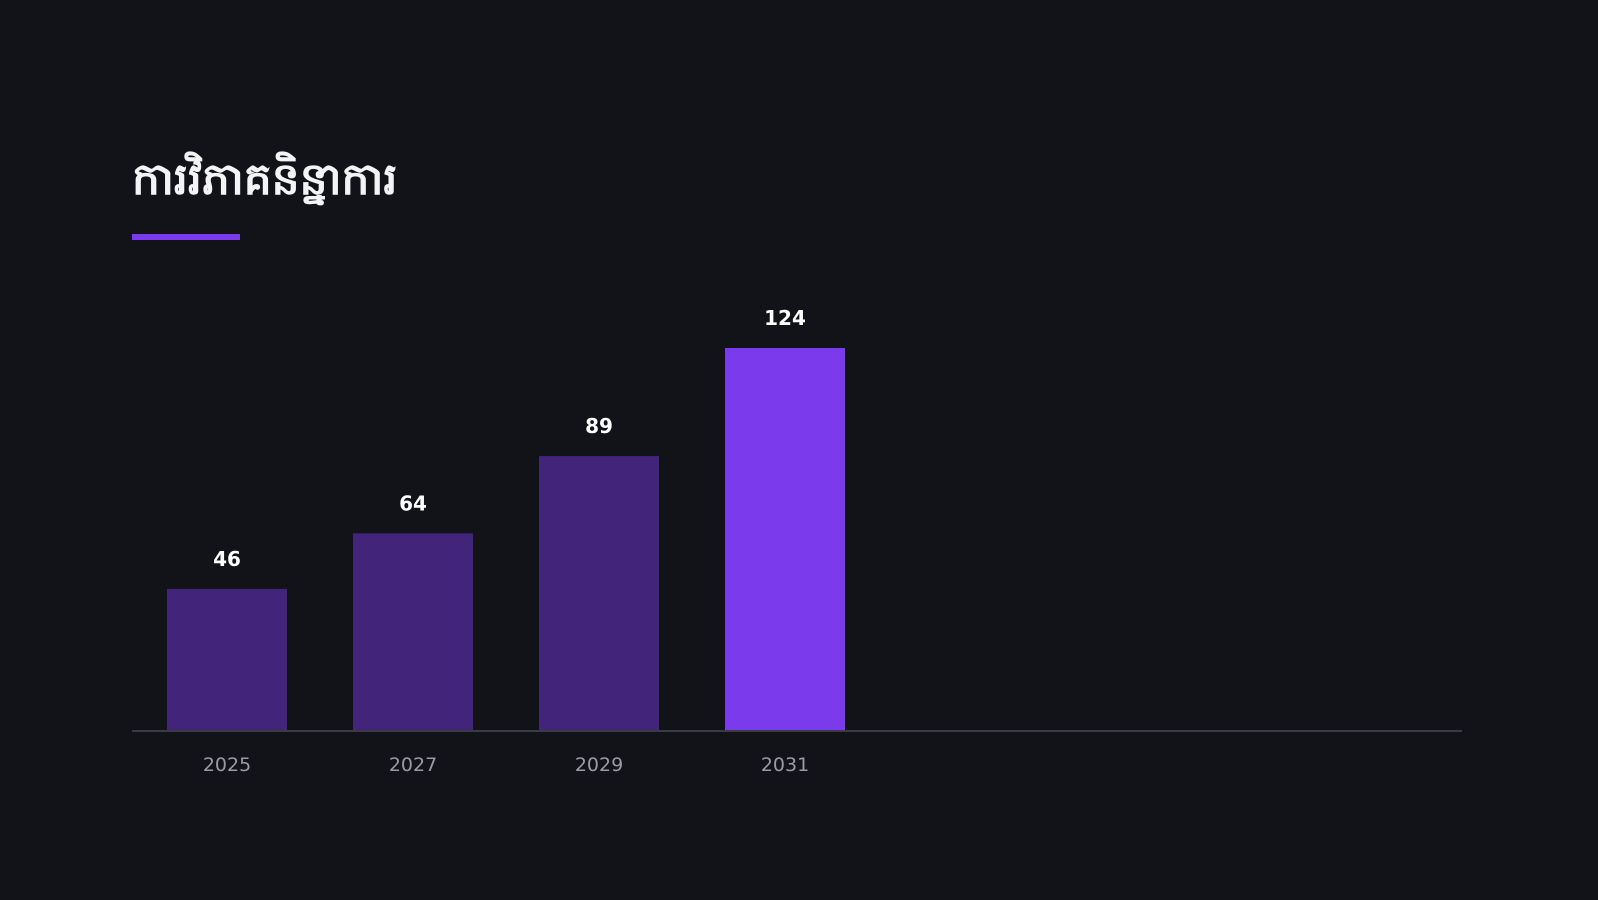  Describe the element at coordinates (509, 438) in the screenshot. I see `value-labels-group: 46 64 89 124` at that location.